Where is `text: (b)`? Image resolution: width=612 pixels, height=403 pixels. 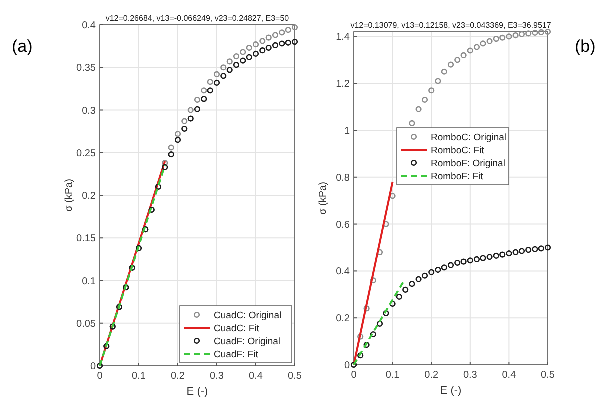 text: (b) is located at coordinates (585, 46).